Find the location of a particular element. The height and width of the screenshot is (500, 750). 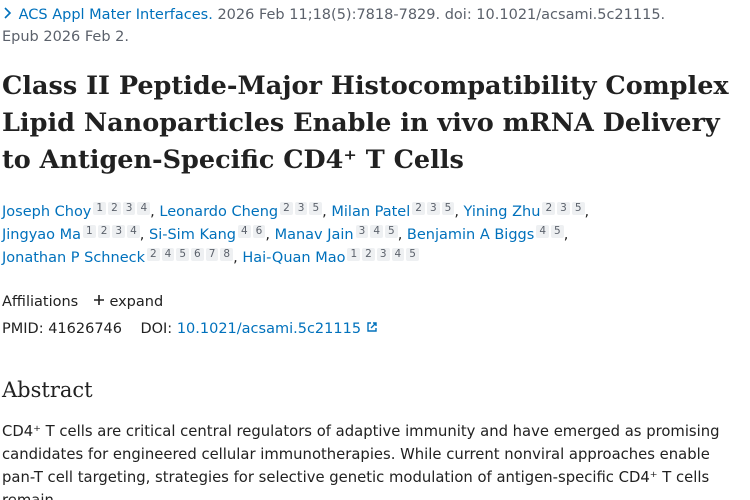

author: Manav Jain 3 4 5, is located at coordinates (338, 234).